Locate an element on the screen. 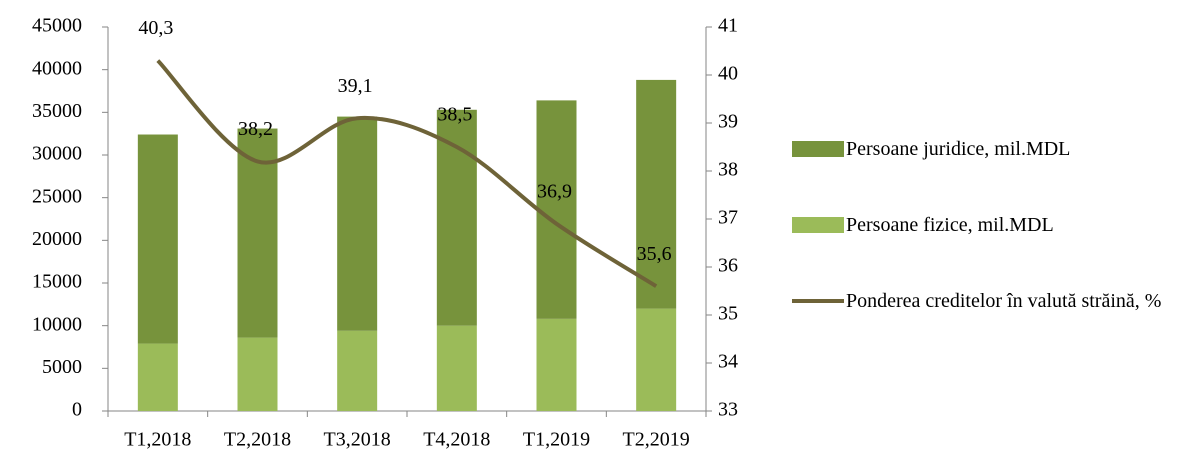 The image size is (1180, 462). y-tick-label: 40000 is located at coordinates (57, 68).